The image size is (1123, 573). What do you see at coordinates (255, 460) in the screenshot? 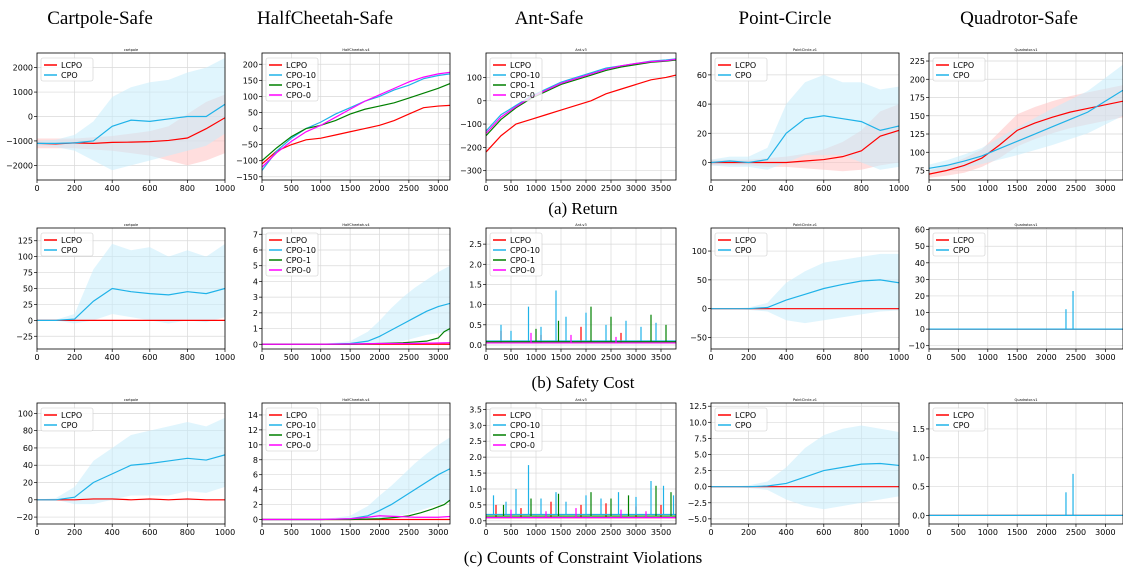
I see `y-tick-label: 8` at bounding box center [255, 460].